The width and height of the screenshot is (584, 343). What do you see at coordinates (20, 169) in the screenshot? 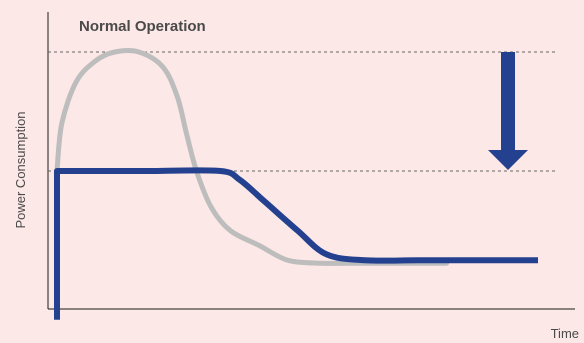
I see `y-axis-label: Power Consumption` at bounding box center [20, 169].